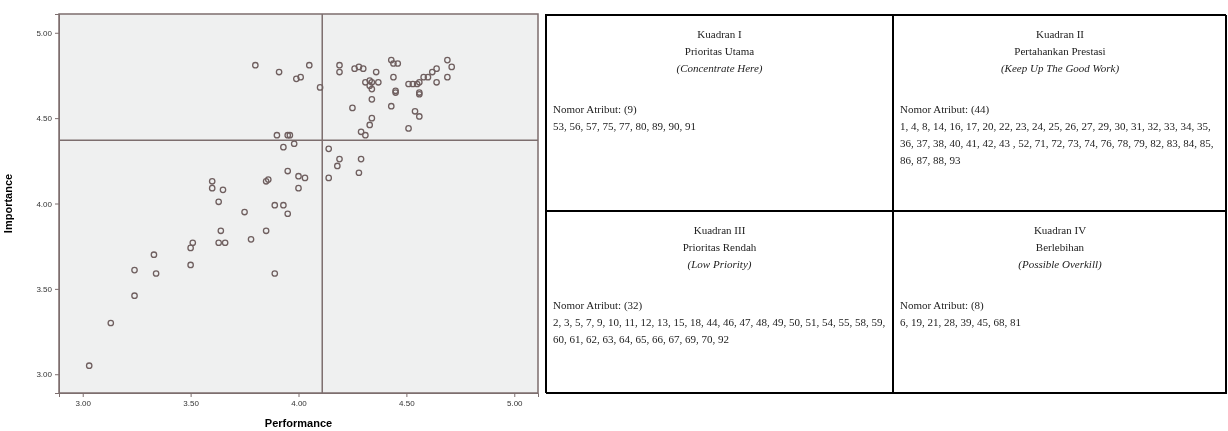 The image size is (1228, 431). Describe the element at coordinates (1060, 247) in the screenshot. I see `text: Berlebihan` at that location.